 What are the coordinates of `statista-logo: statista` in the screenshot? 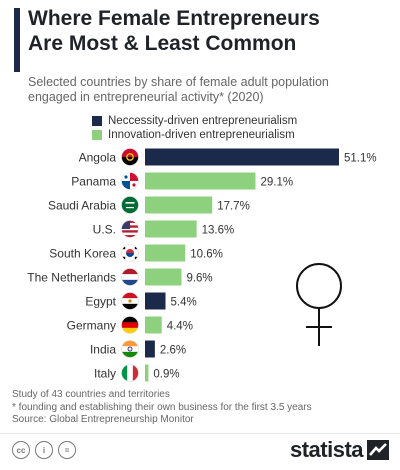 It's located at (340, 450).